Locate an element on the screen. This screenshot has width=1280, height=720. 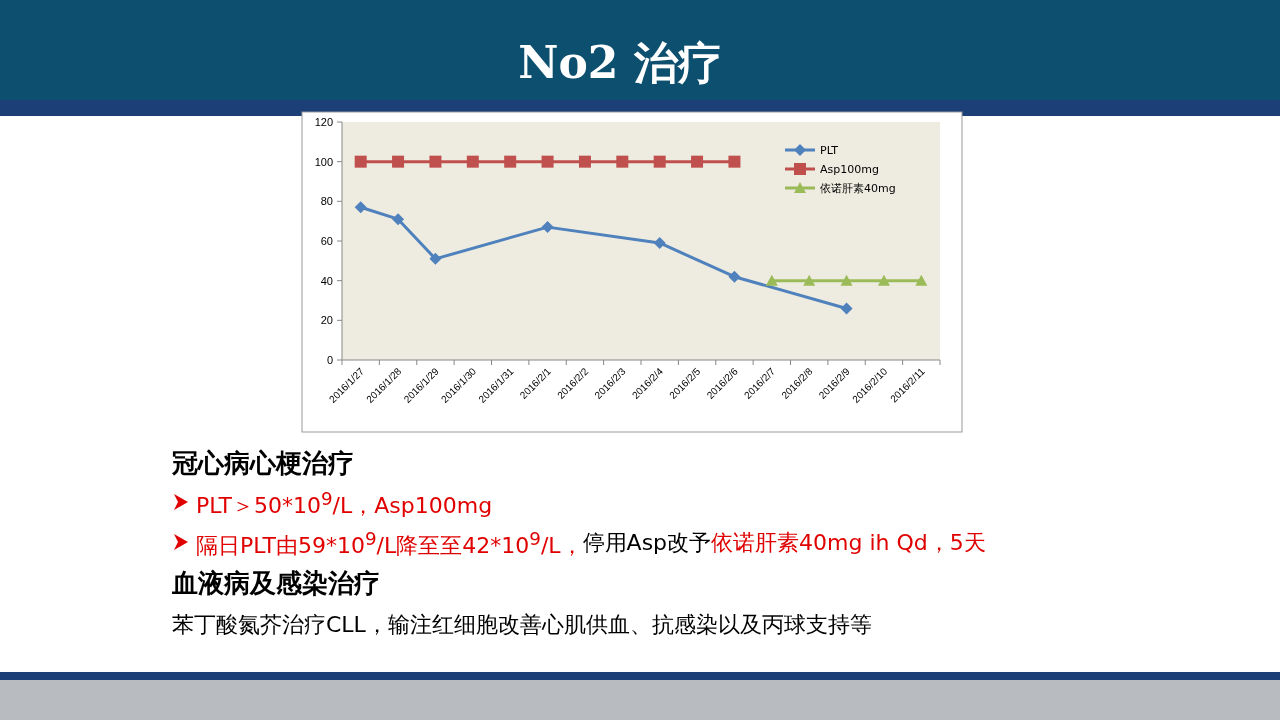
y-tick-label: 100 is located at coordinates (323, 161).